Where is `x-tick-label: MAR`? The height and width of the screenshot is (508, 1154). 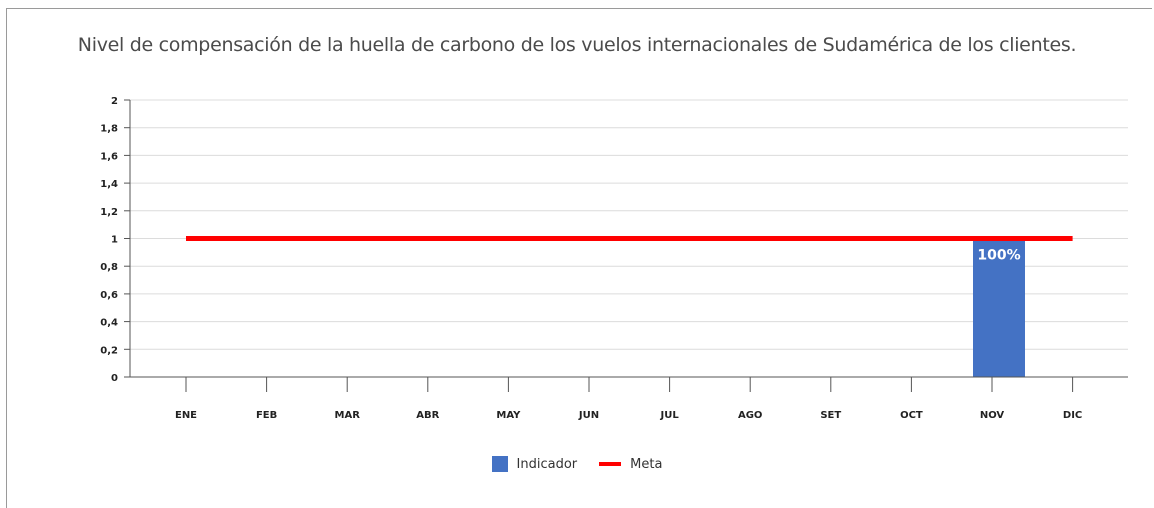 x-tick-label: MAR is located at coordinates (348, 415).